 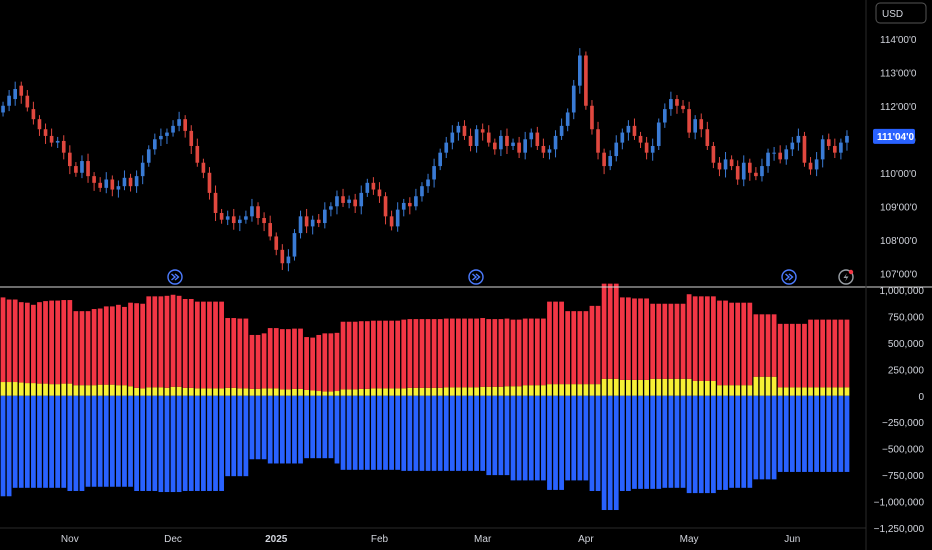 I want to click on currency-label-box: USD, so click(x=901, y=13).